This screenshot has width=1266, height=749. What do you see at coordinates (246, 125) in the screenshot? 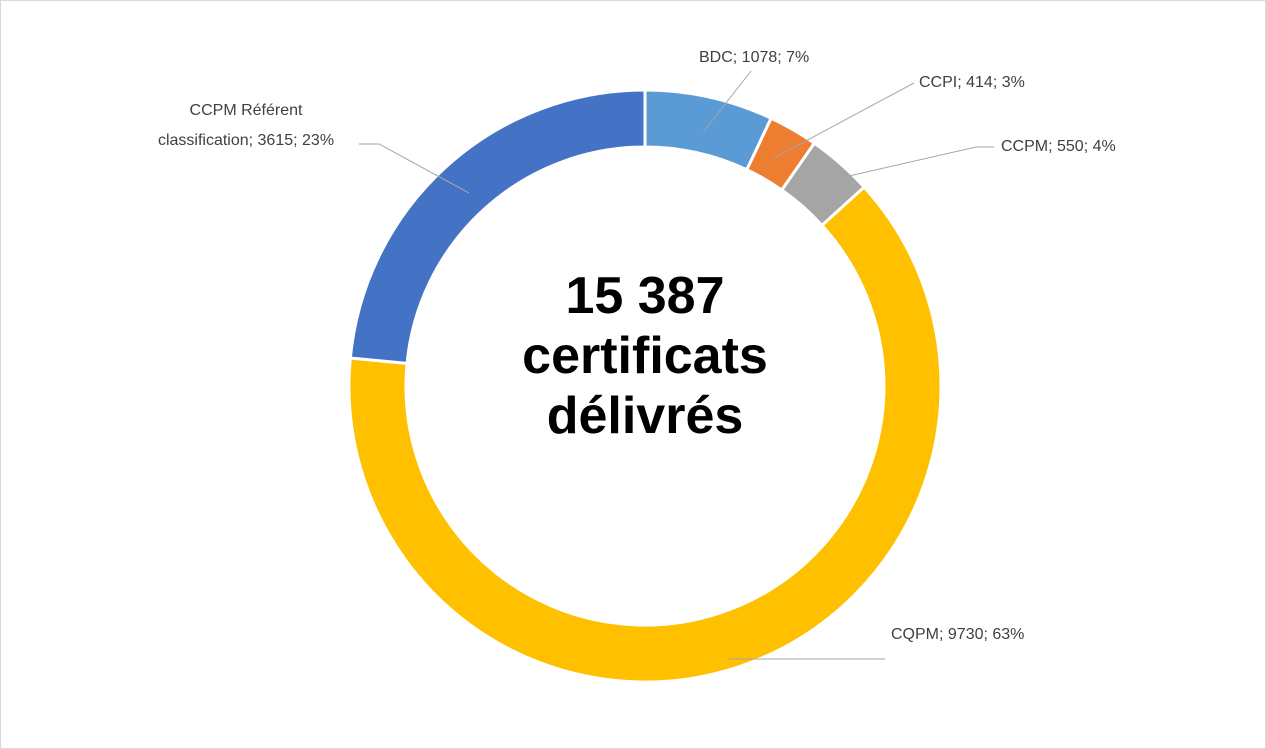
I see `data-label: CCPM Référent classification; 3615; 23%` at bounding box center [246, 125].